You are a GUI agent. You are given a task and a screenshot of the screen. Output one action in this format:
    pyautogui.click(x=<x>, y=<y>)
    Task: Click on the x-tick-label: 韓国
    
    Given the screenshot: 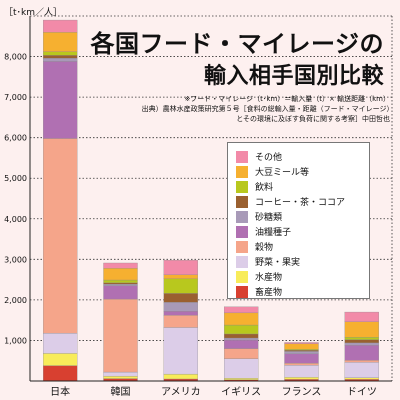 What is the action you would take?
    pyautogui.click(x=121, y=392)
    